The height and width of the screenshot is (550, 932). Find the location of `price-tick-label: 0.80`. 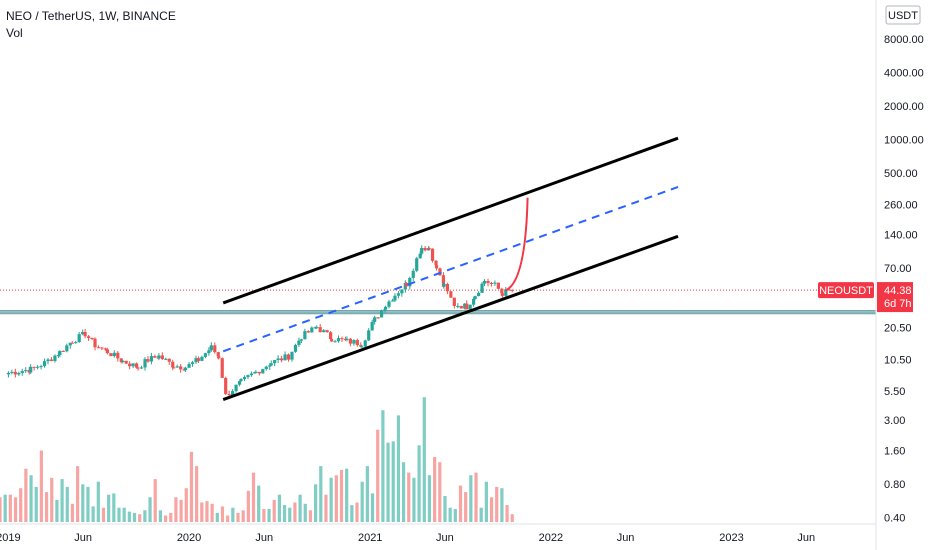

price-tick-label: 0.80 is located at coordinates (894, 485).